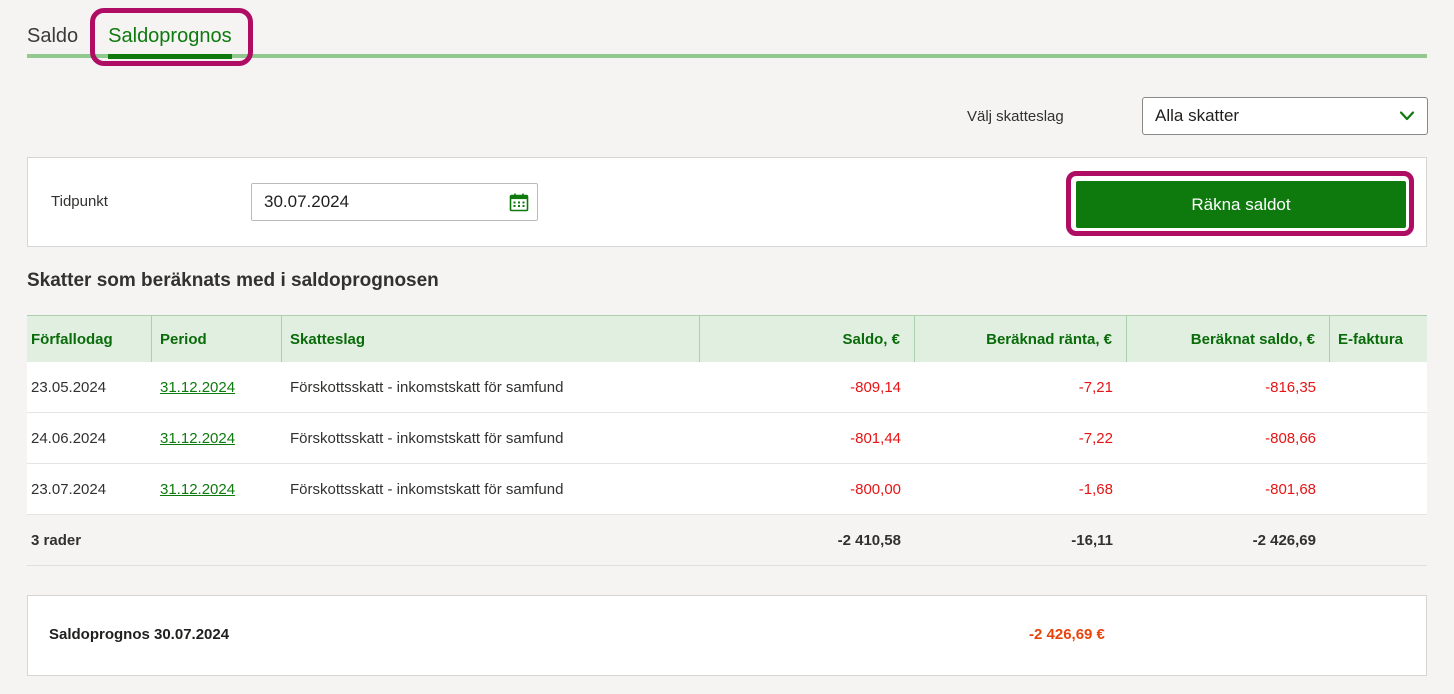 The image size is (1454, 694). Describe the element at coordinates (519, 202) in the screenshot. I see `calendar-icon` at that location.